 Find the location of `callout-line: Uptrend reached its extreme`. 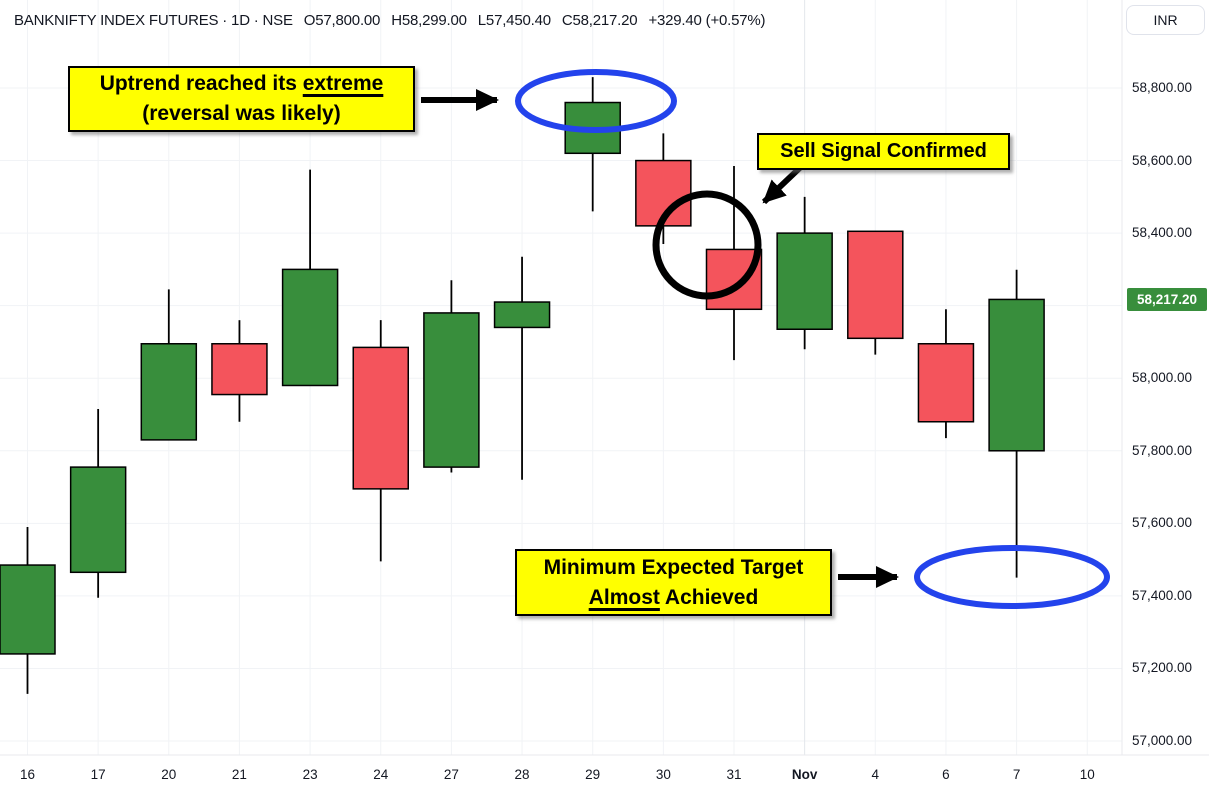

callout-line: Uptrend reached its extreme is located at coordinates (241, 83).